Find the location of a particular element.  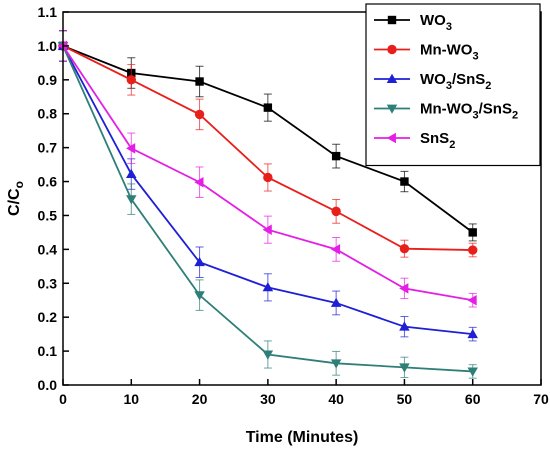

y-tick-label: 0.8 is located at coordinates (48, 114).